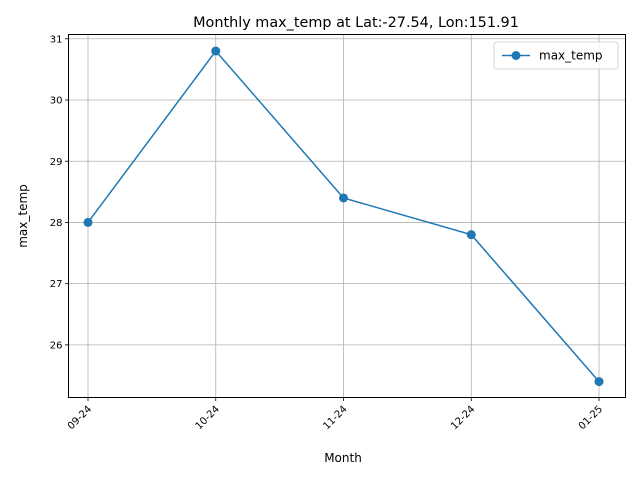 This screenshot has width=640, height=480. What do you see at coordinates (335, 418) in the screenshot?
I see `x-tick-label: 11-24` at bounding box center [335, 418].